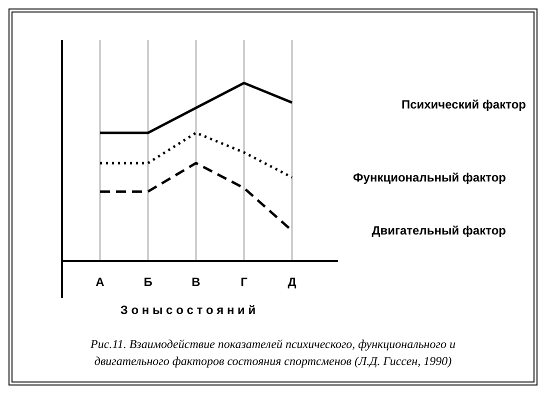  Describe the element at coordinates (273, 344) in the screenshot. I see `text: Рис.11. Взаимодействие показателей психического, функционального и` at that location.